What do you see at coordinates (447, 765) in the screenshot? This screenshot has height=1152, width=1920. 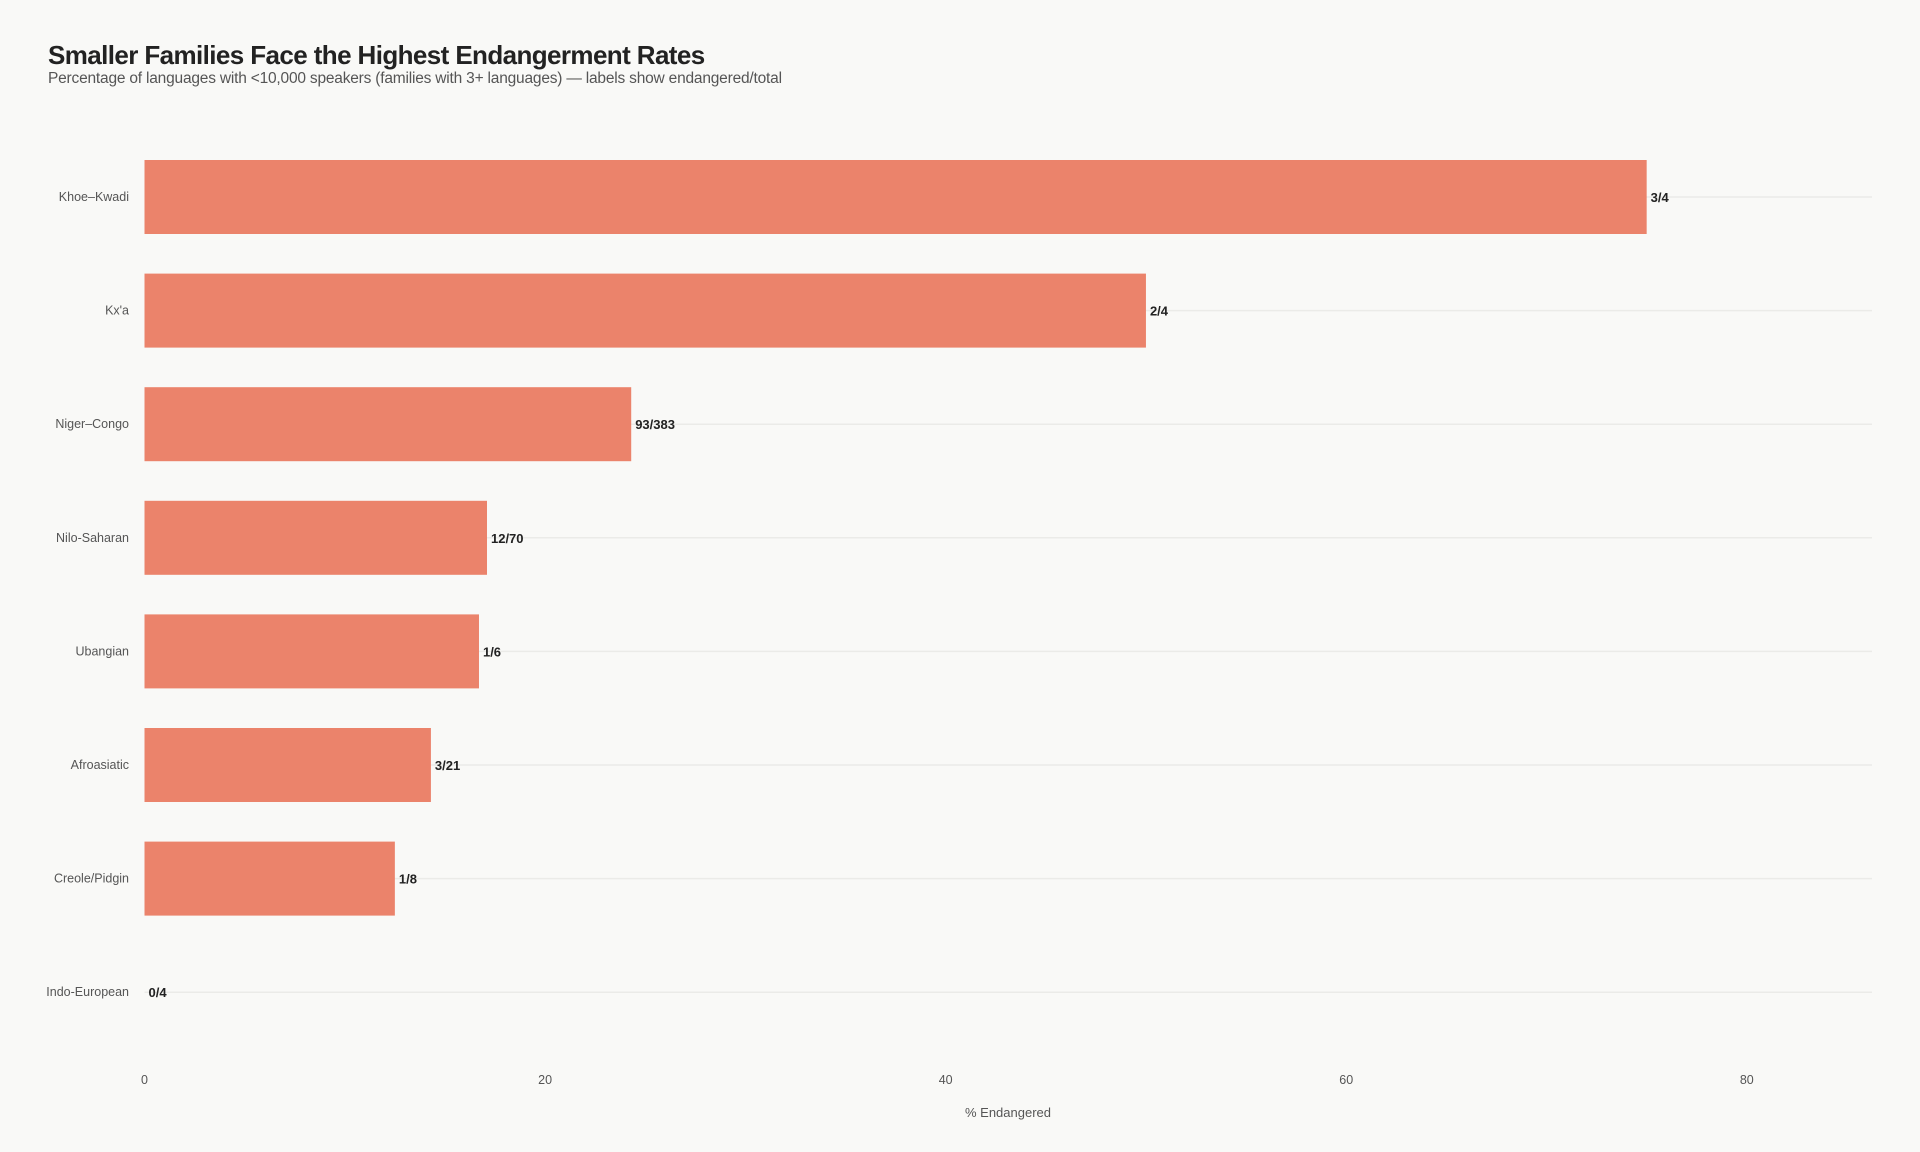 I see `data-label: 3/21` at bounding box center [447, 765].